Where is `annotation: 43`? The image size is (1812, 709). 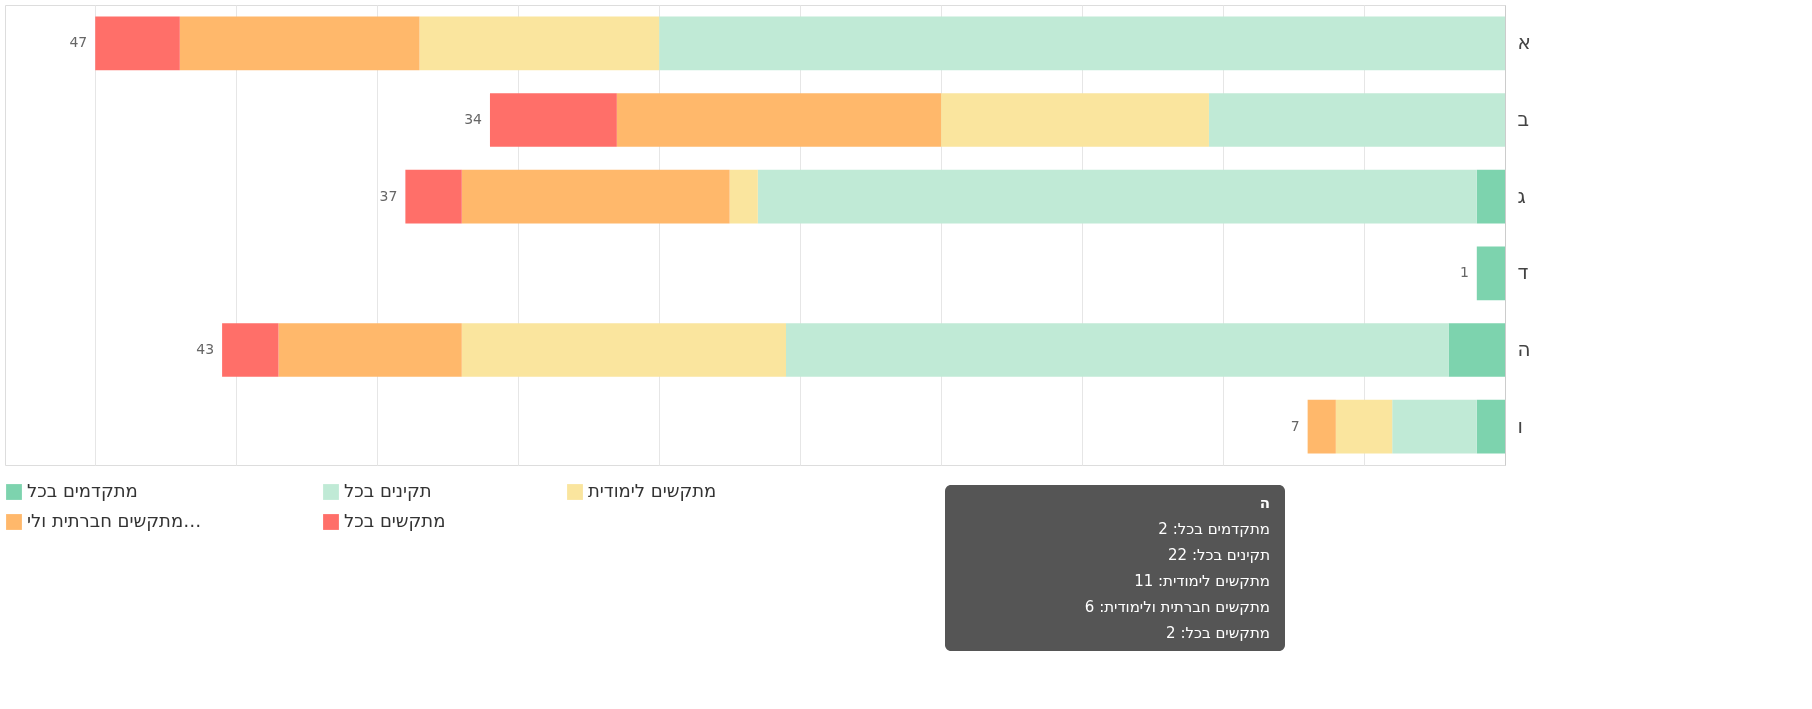 annotation: 43 is located at coordinates (205, 349).